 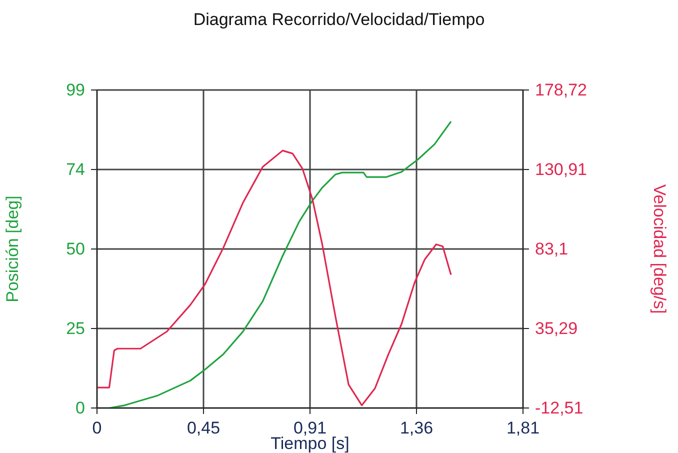 I want to click on x-tick-label: 0,45, so click(x=203, y=428).